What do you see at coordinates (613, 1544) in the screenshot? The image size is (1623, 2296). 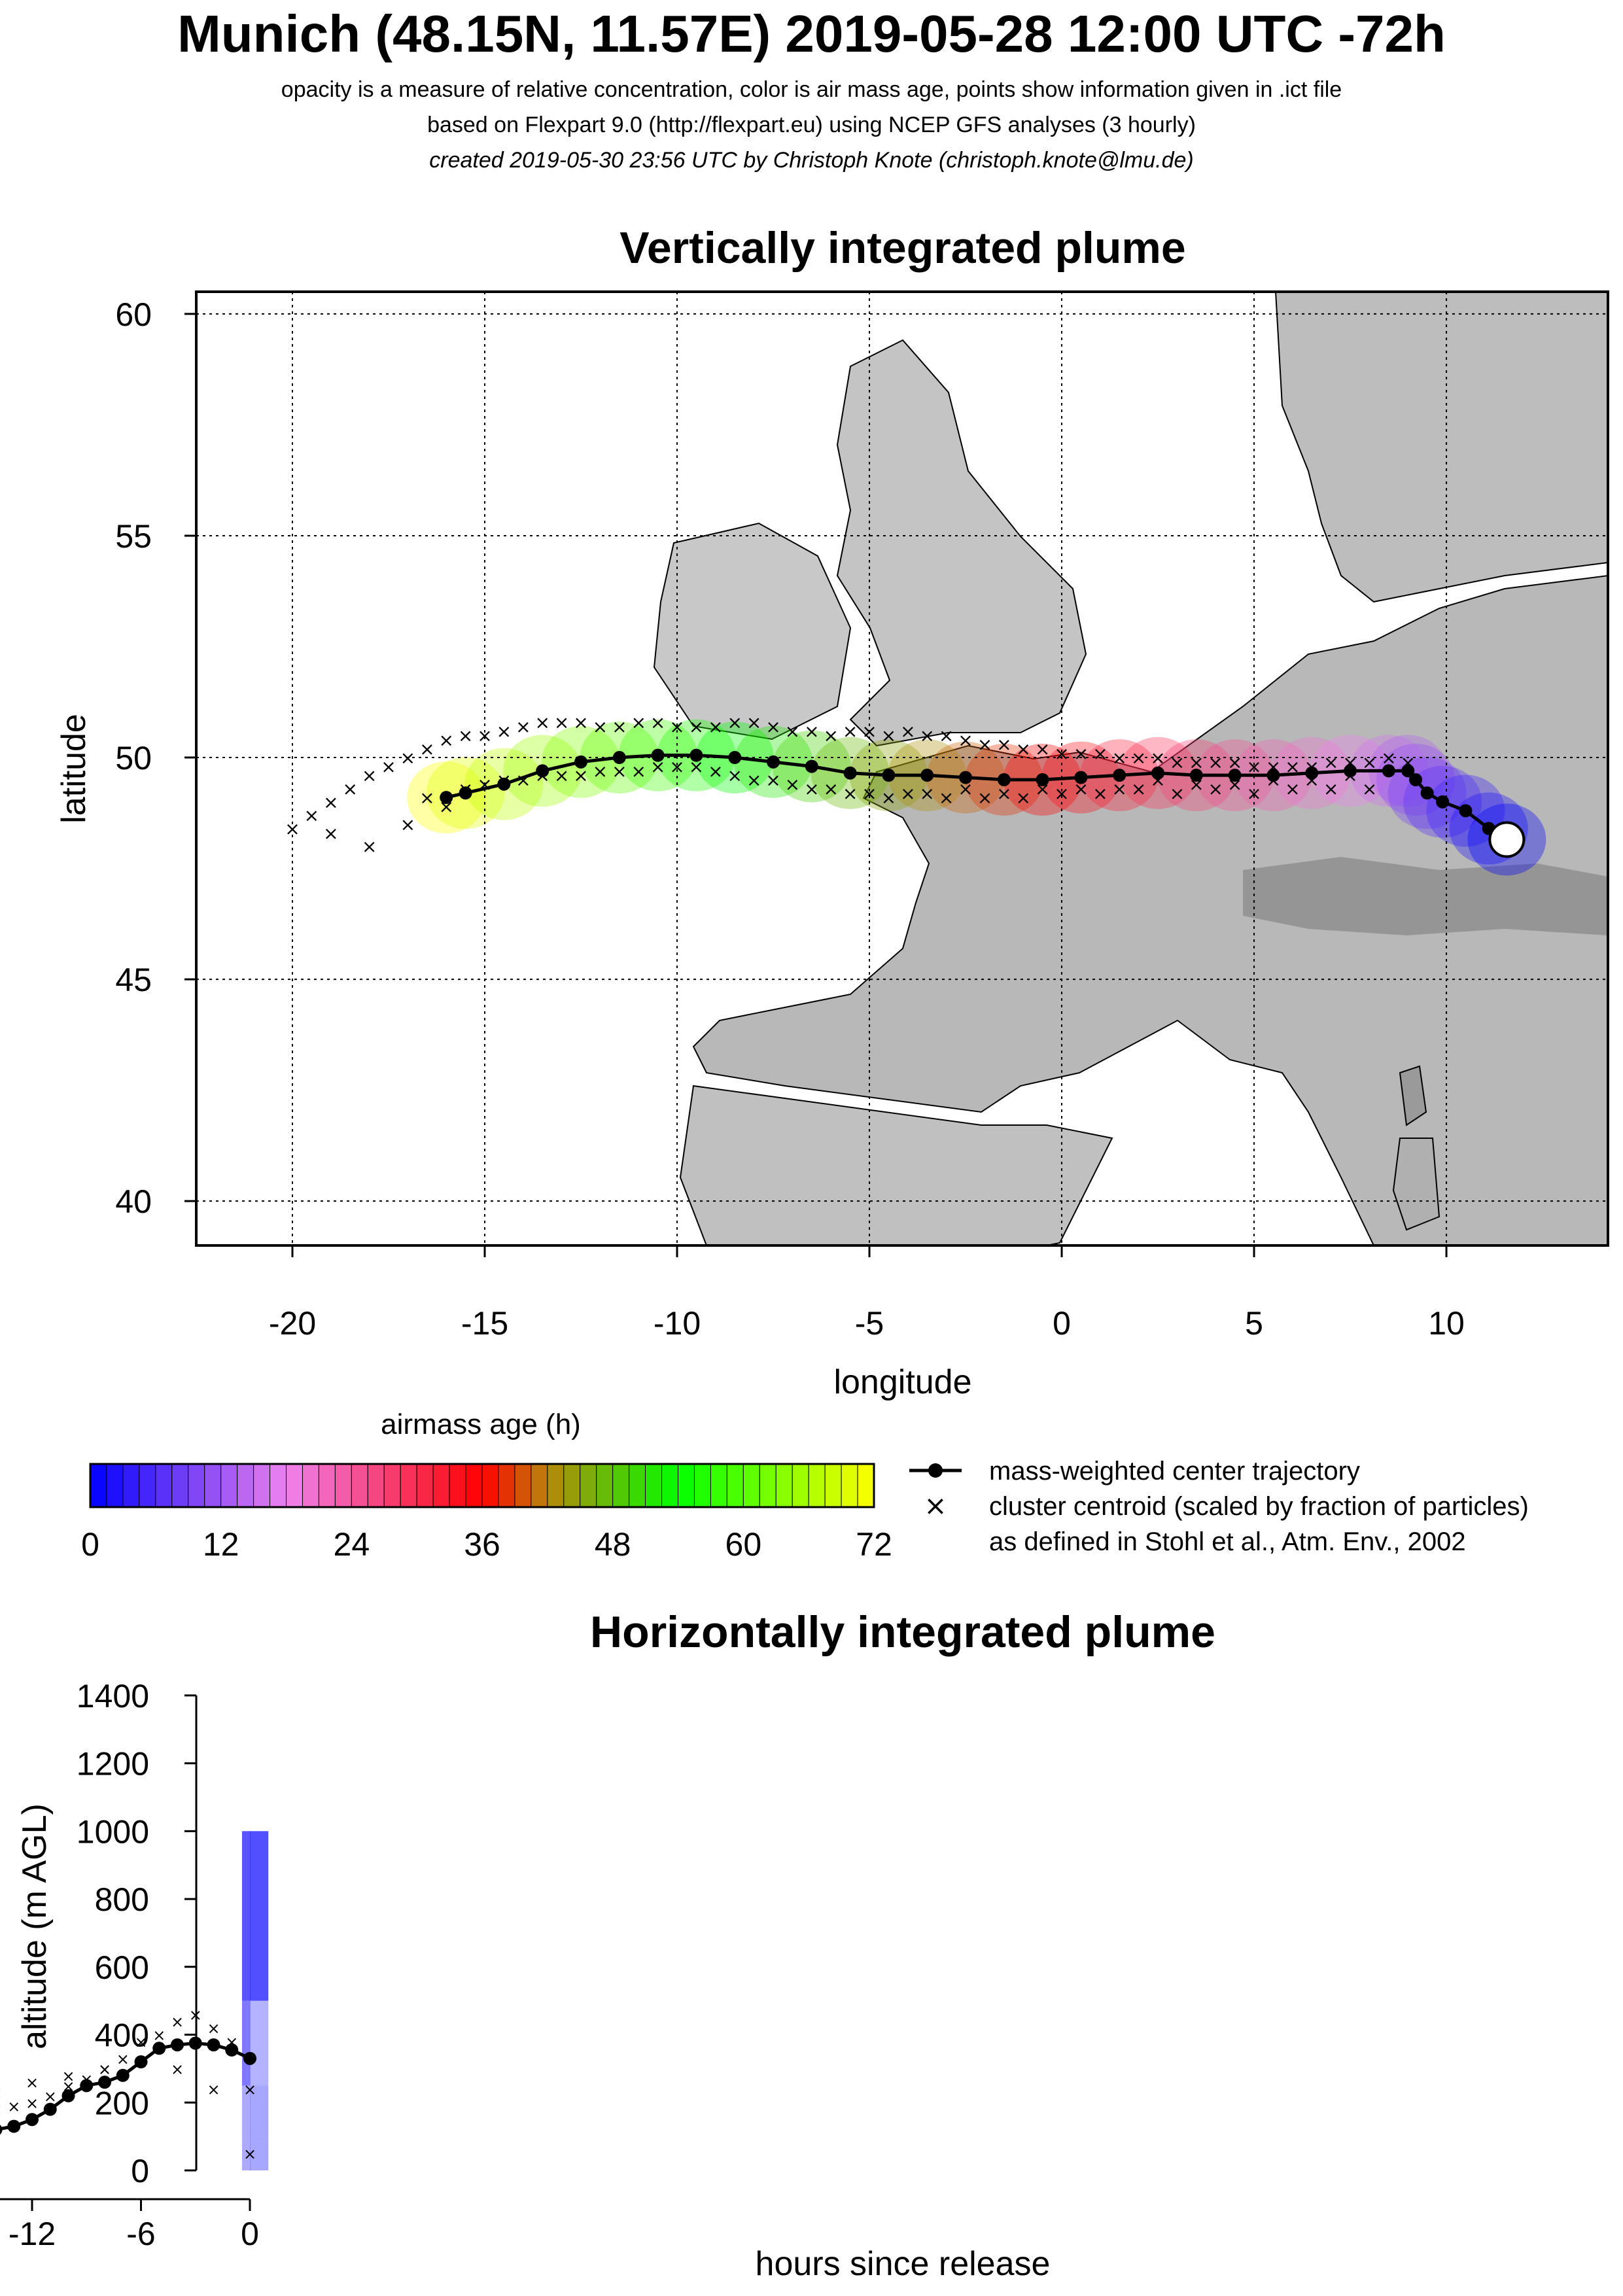 I see `colorbar-tick-label: 48` at bounding box center [613, 1544].